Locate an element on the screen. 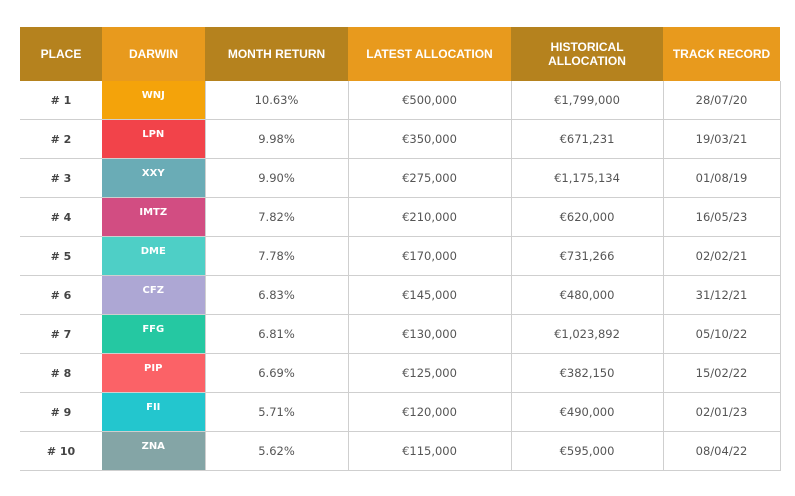 The image size is (795, 496). track-record-cell: 02/01/23 is located at coordinates (721, 412).